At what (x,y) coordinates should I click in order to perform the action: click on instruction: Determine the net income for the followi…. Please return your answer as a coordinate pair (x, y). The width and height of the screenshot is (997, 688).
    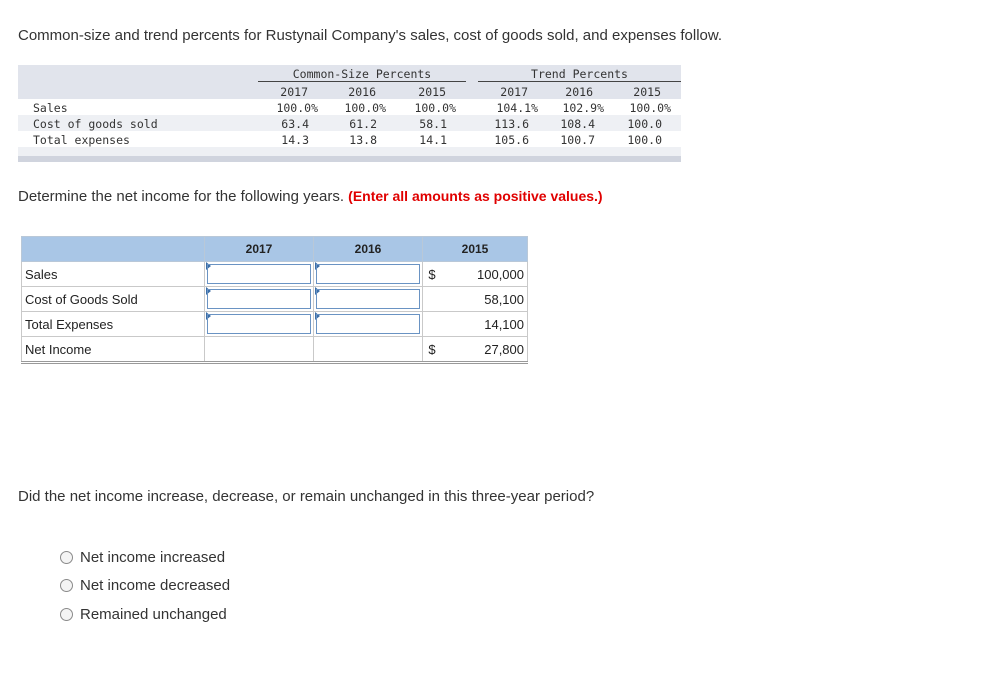
    Looking at the image, I should click on (310, 196).